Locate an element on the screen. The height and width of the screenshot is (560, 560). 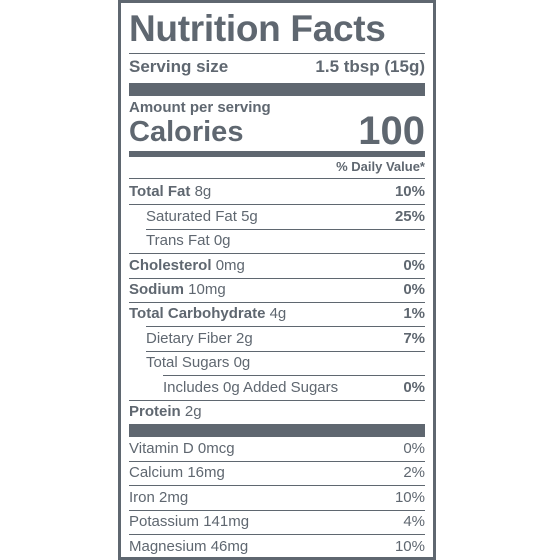
nutrient-name: Total Carbohydrate is located at coordinates (197, 313).